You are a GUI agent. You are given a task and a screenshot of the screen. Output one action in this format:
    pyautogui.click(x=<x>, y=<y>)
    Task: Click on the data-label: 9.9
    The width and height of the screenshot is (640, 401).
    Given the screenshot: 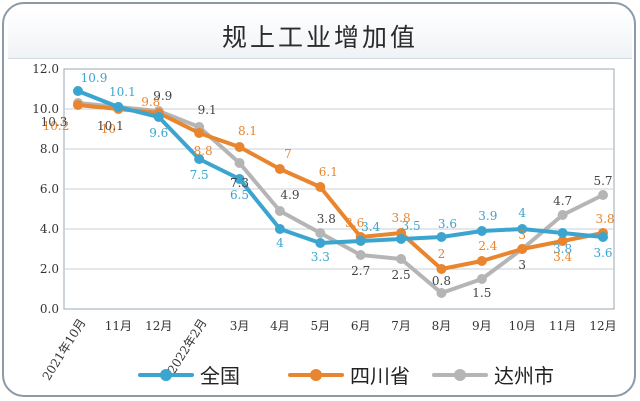 What is the action you would take?
    pyautogui.click(x=162, y=96)
    